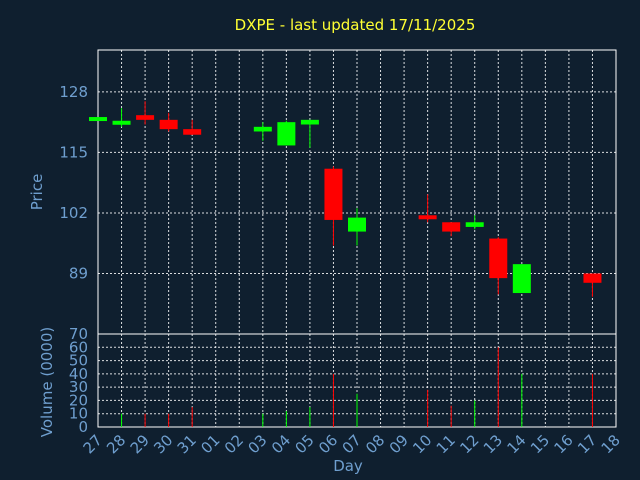 The height and width of the screenshot is (480, 640). I want to click on x-tick-label: 18, so click(611, 444).